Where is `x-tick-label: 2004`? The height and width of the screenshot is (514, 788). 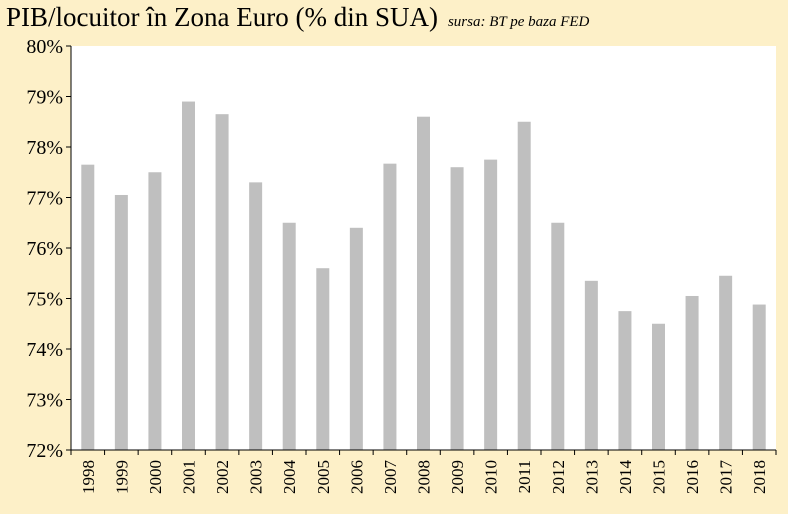 x-tick-label: 2004 is located at coordinates (289, 477).